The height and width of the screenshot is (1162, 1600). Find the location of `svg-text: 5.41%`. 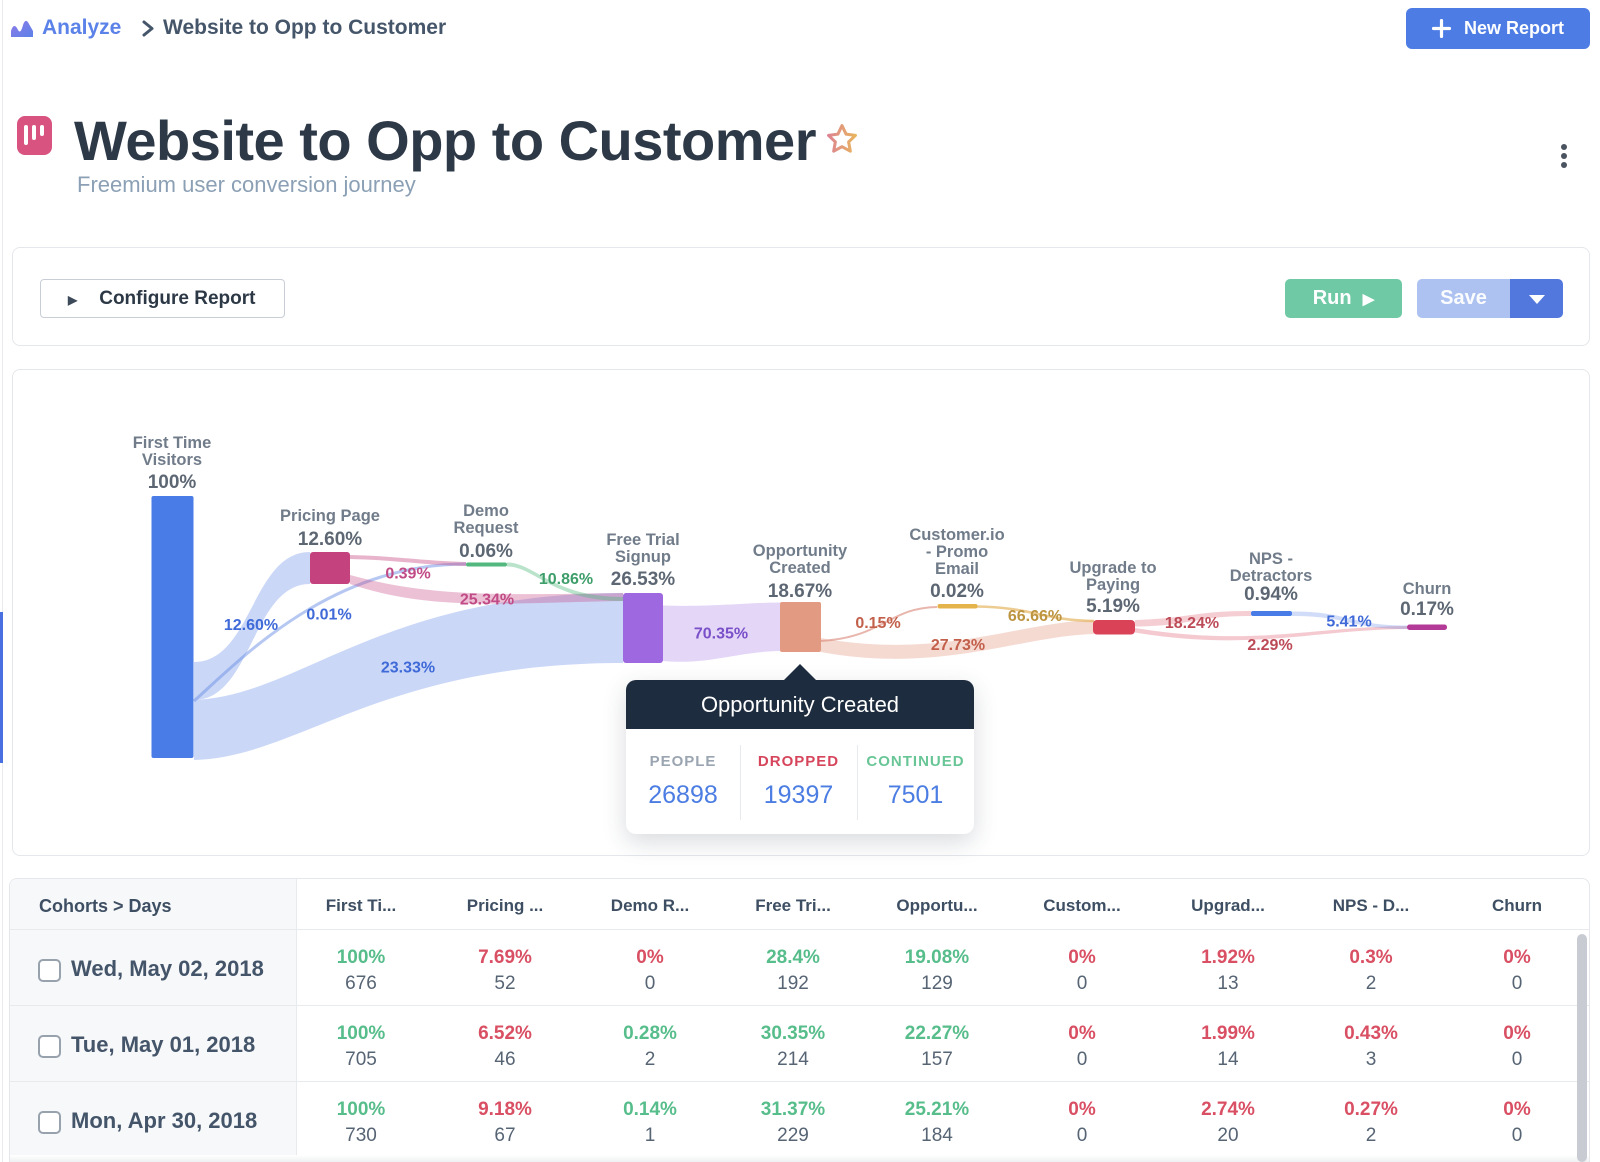

svg-text: 5.41% is located at coordinates (1348, 622).